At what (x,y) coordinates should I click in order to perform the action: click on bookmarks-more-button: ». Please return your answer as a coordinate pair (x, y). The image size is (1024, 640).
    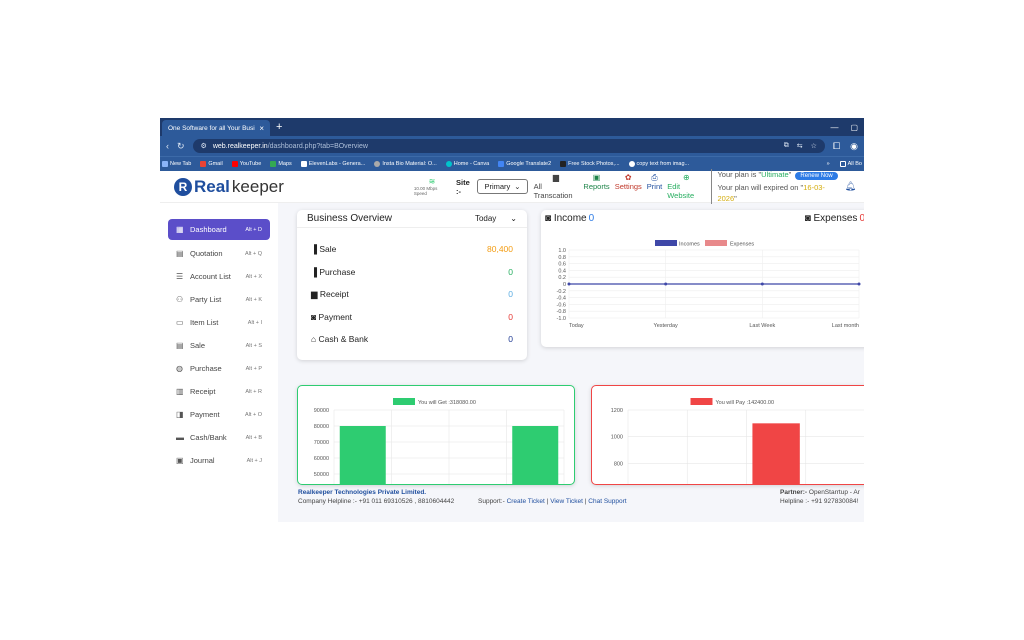
    Looking at the image, I should click on (828, 164).